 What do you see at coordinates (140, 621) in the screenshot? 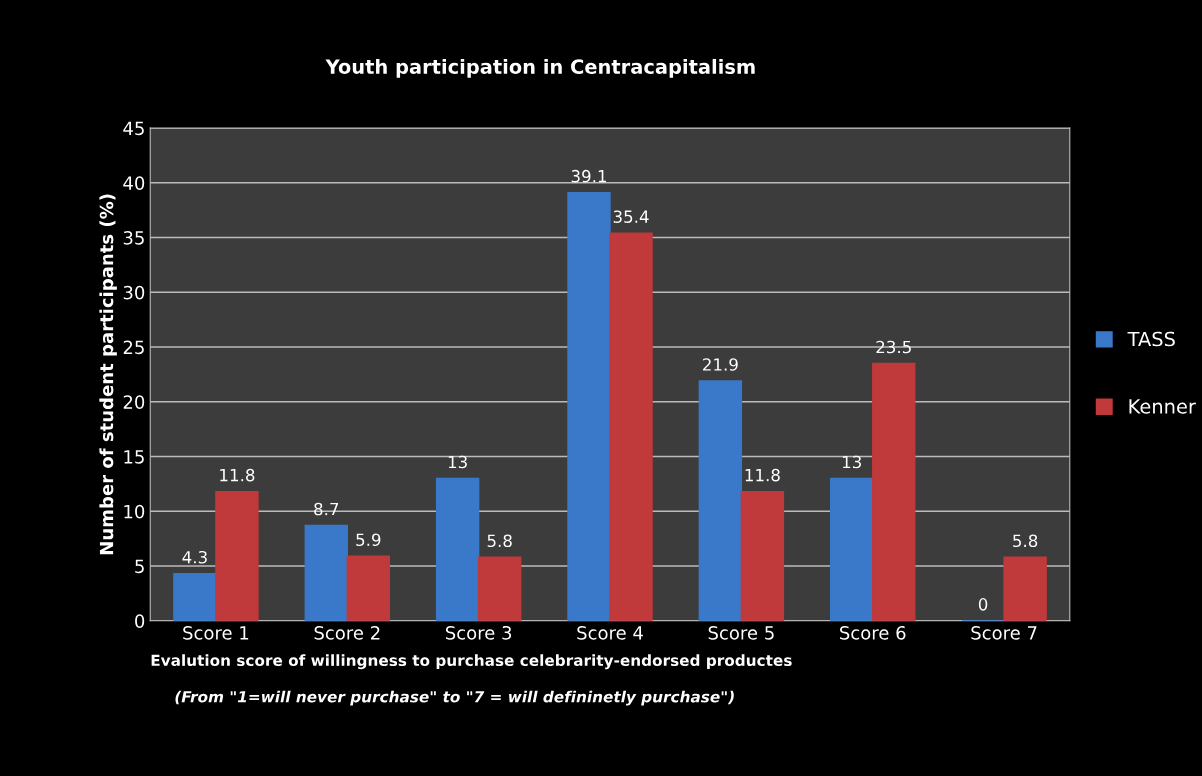
I see `y-tick-label: 0` at bounding box center [140, 621].